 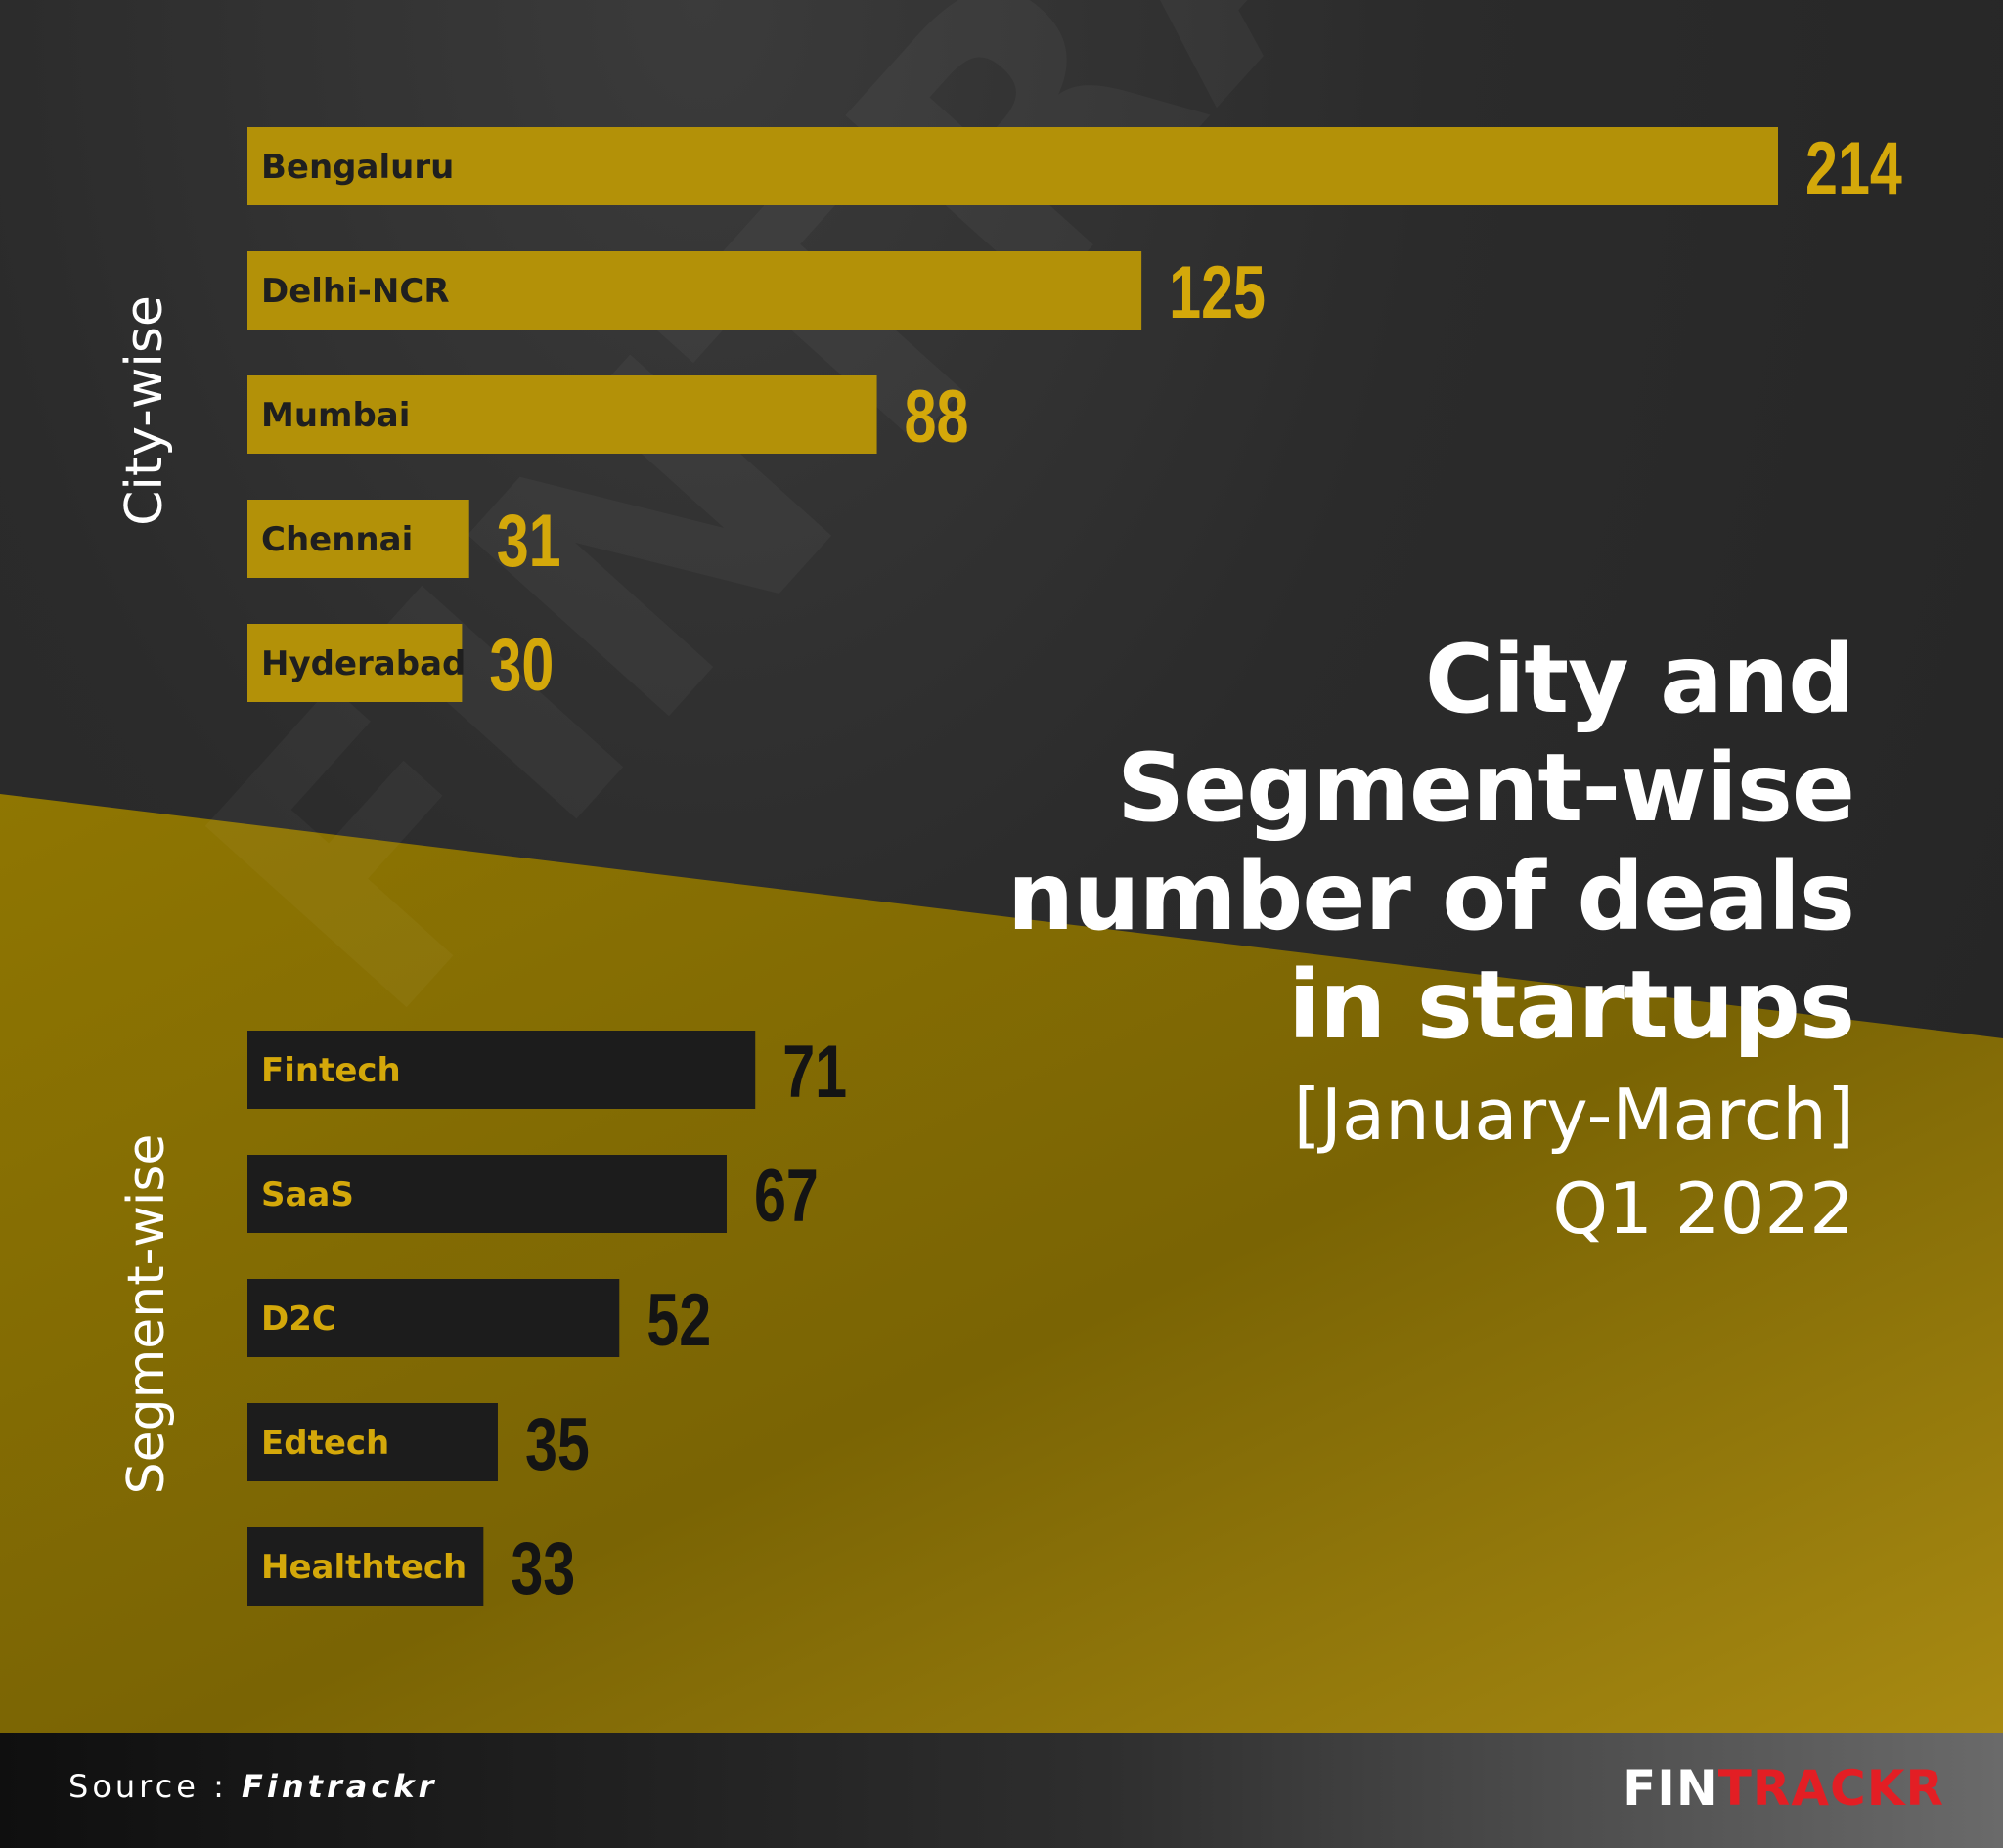 I want to click on segment-category-label: Healthtech, so click(x=364, y=1567).